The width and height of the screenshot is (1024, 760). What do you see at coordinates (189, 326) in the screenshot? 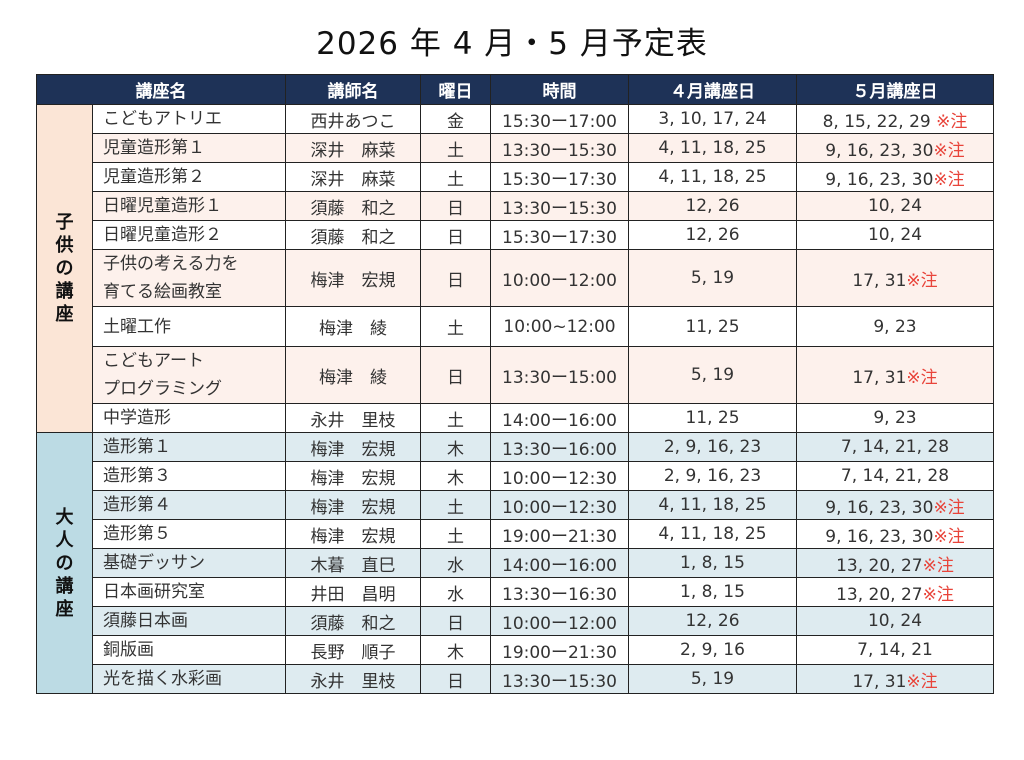
I see `course-name: 土曜工作` at bounding box center [189, 326].